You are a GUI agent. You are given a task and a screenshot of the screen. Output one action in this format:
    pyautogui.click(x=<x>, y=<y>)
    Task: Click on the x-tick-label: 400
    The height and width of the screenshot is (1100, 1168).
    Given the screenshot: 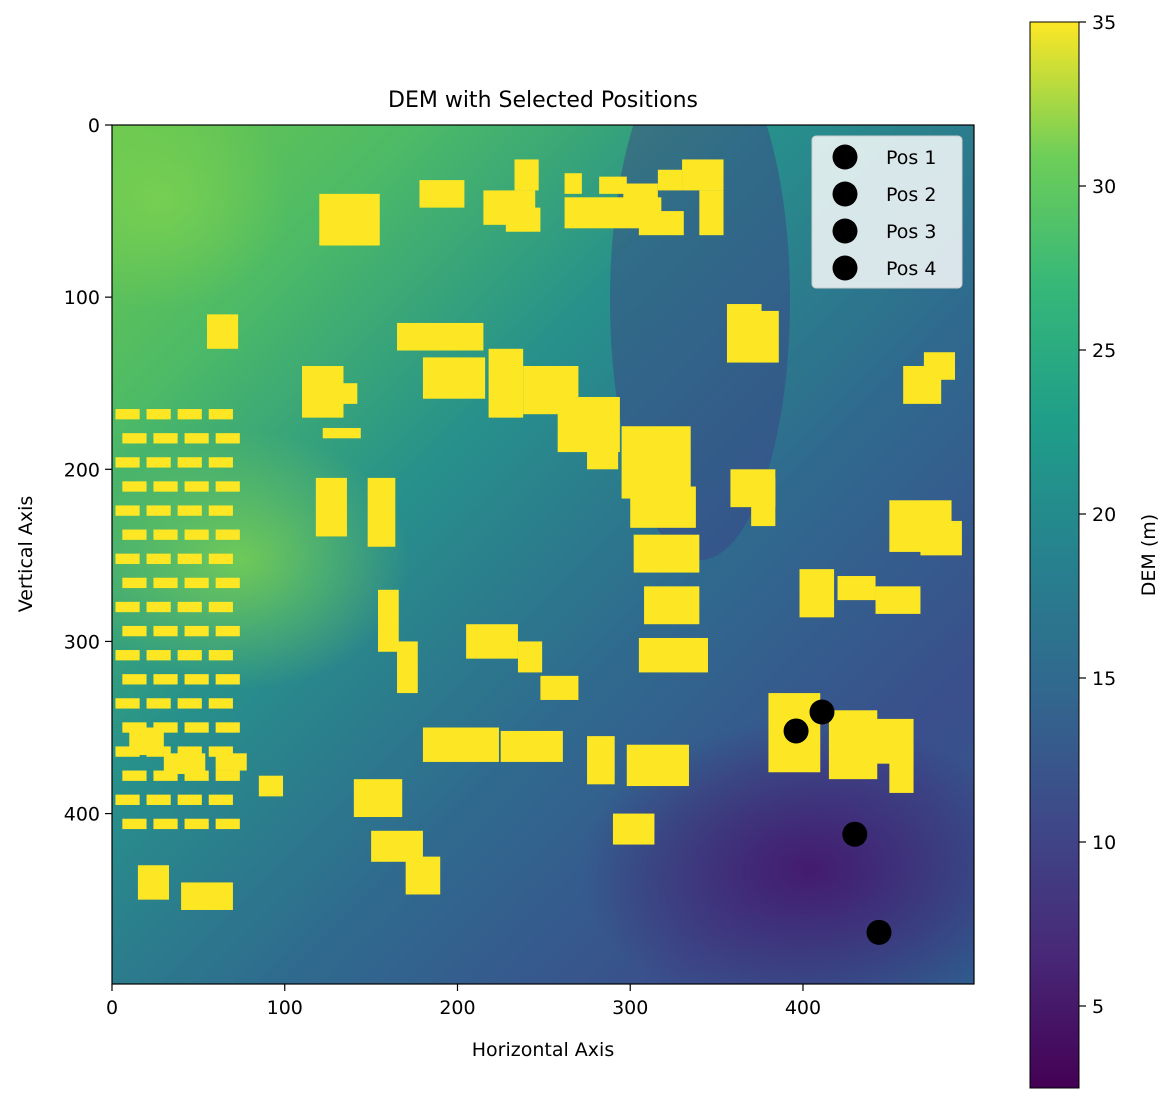 What is the action you would take?
    pyautogui.click(x=803, y=1008)
    